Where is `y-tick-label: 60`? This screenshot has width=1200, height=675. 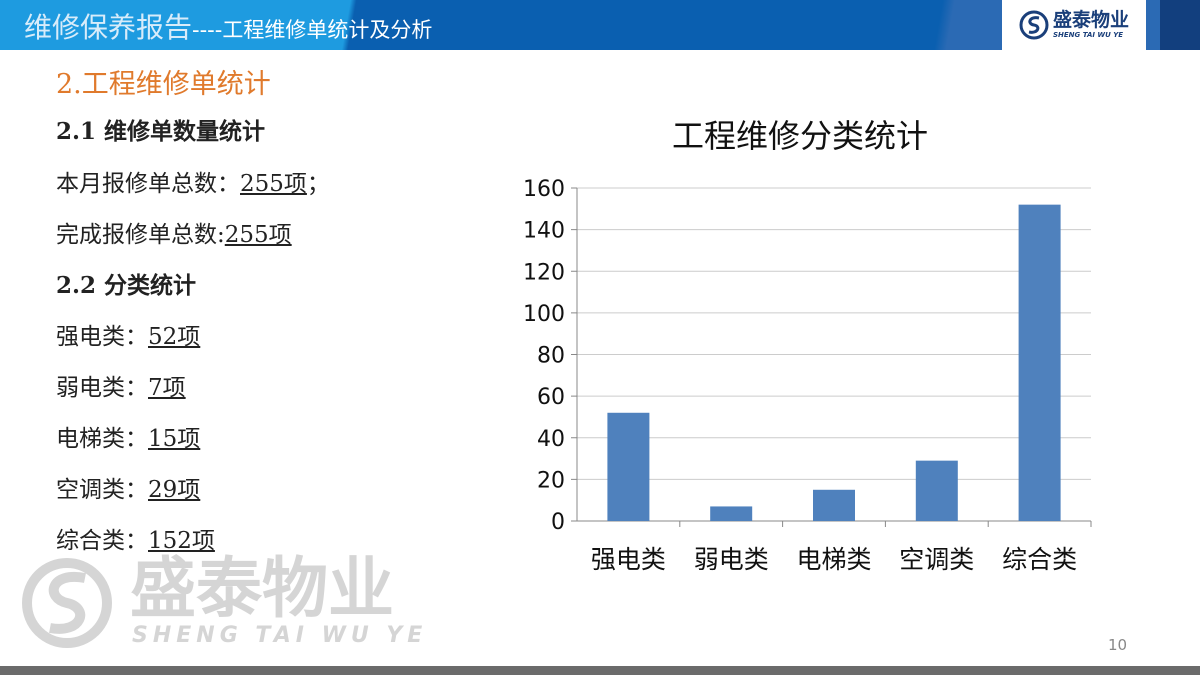
y-tick-label: 60 is located at coordinates (551, 397).